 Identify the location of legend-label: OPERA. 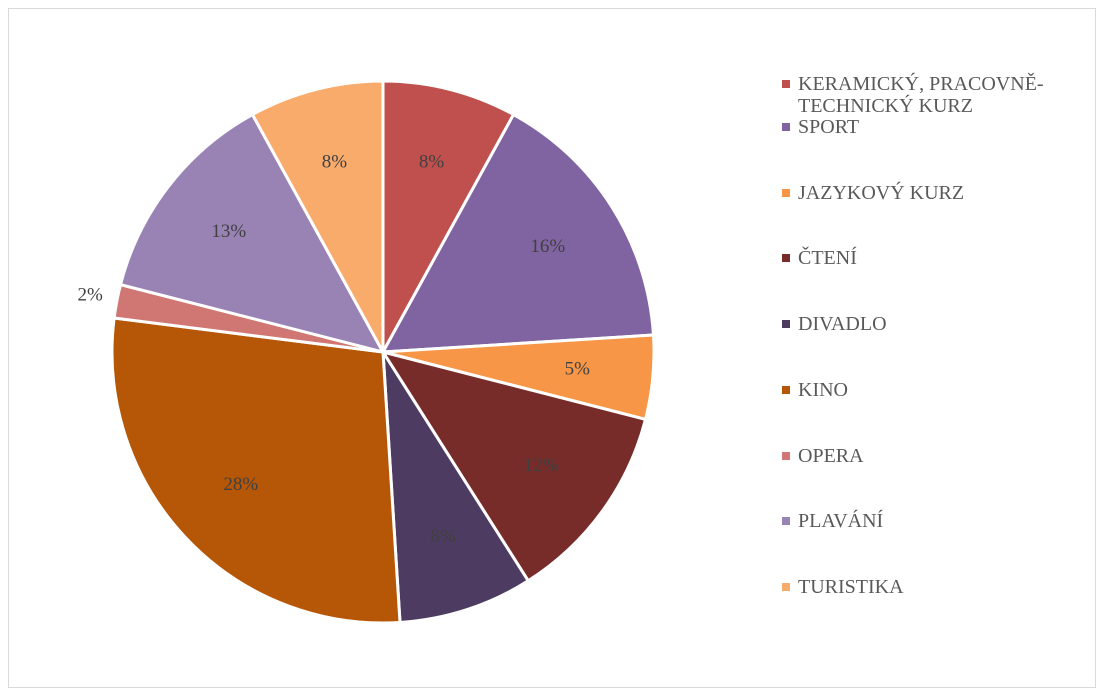
(831, 455).